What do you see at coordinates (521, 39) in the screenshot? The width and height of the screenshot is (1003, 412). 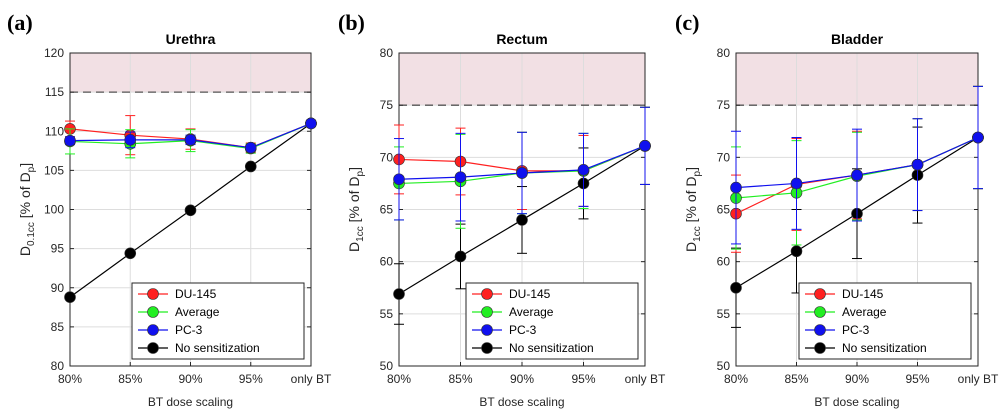 I see `chart-title: Rectum` at bounding box center [521, 39].